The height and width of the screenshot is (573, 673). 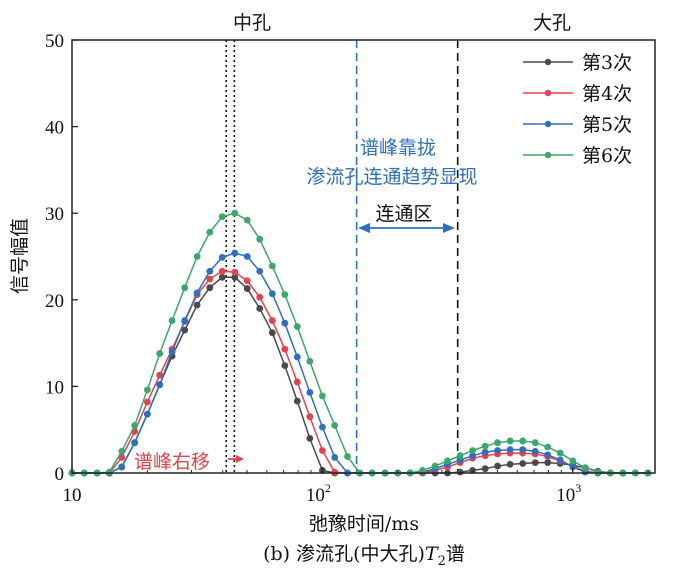 What do you see at coordinates (172, 462) in the screenshot?
I see `annotation-peak-shift: 谱峰右移` at bounding box center [172, 462].